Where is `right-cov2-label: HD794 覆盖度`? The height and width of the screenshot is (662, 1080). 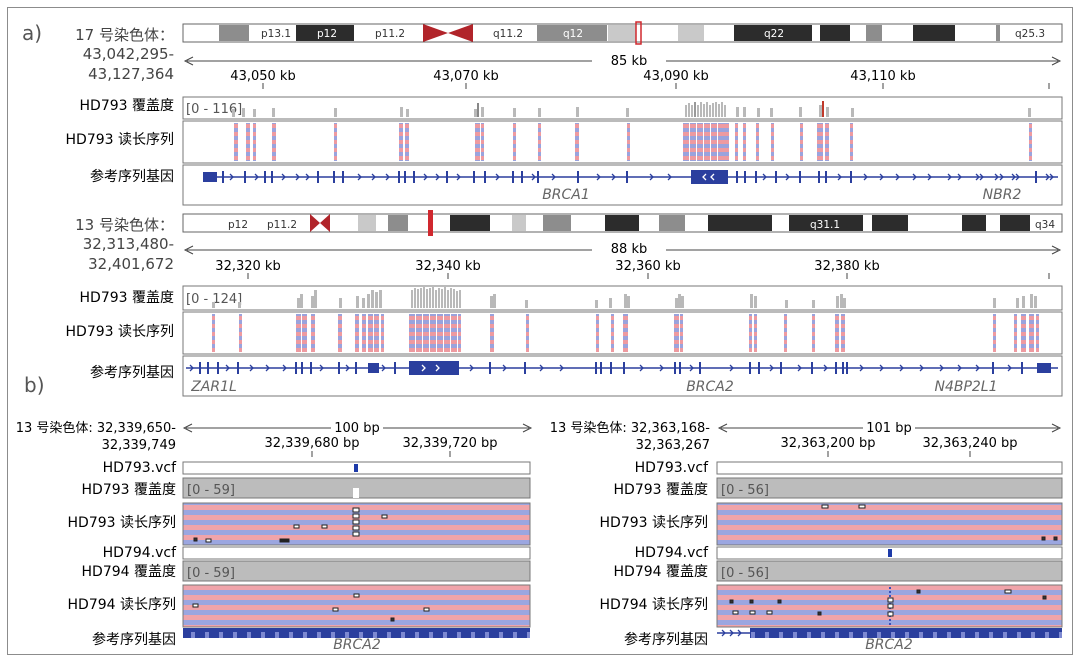 right-cov2-label: HD794 覆盖度 is located at coordinates (661, 572).